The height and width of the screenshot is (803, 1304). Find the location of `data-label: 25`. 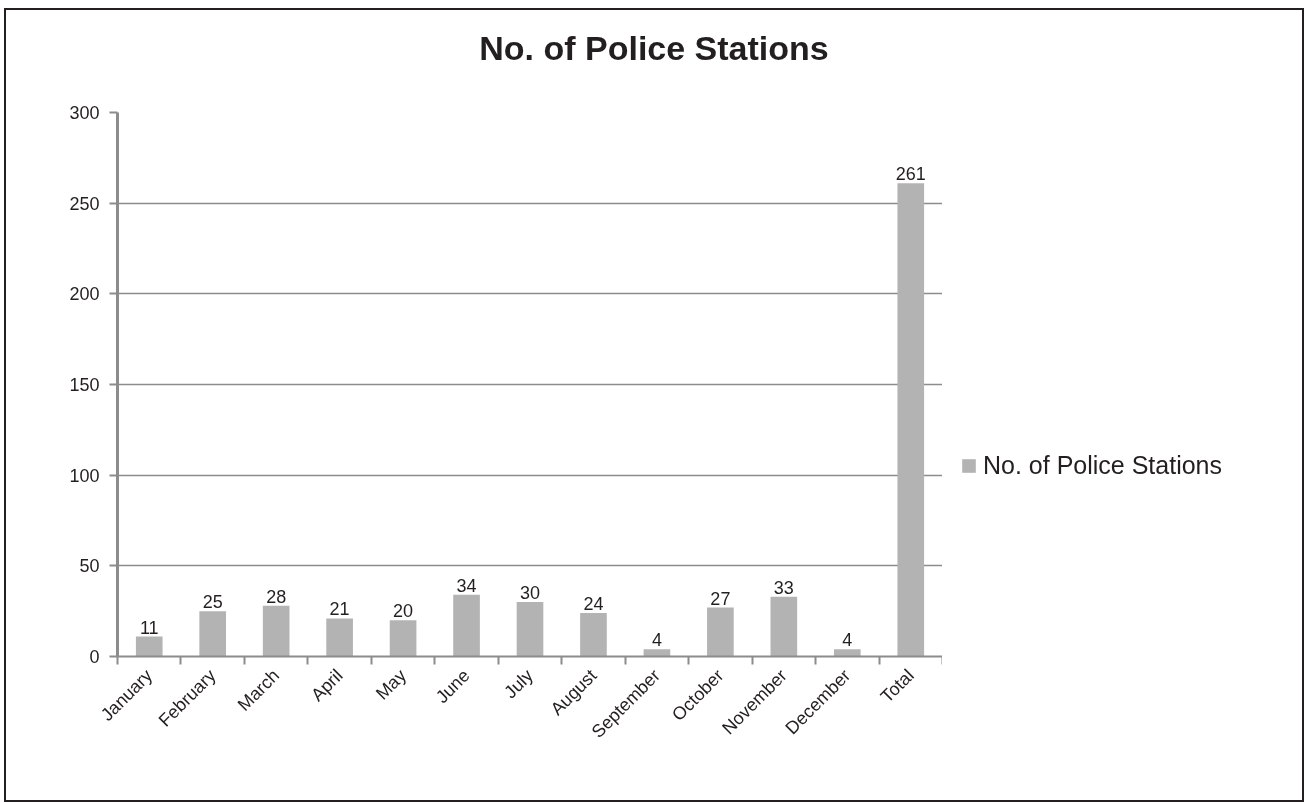

data-label: 25 is located at coordinates (212, 602).